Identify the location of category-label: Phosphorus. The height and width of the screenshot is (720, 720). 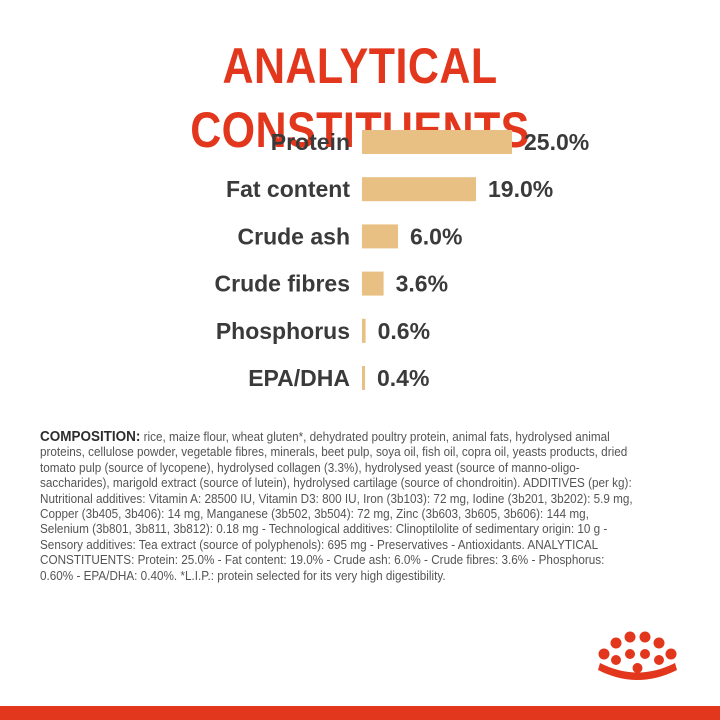
(283, 331).